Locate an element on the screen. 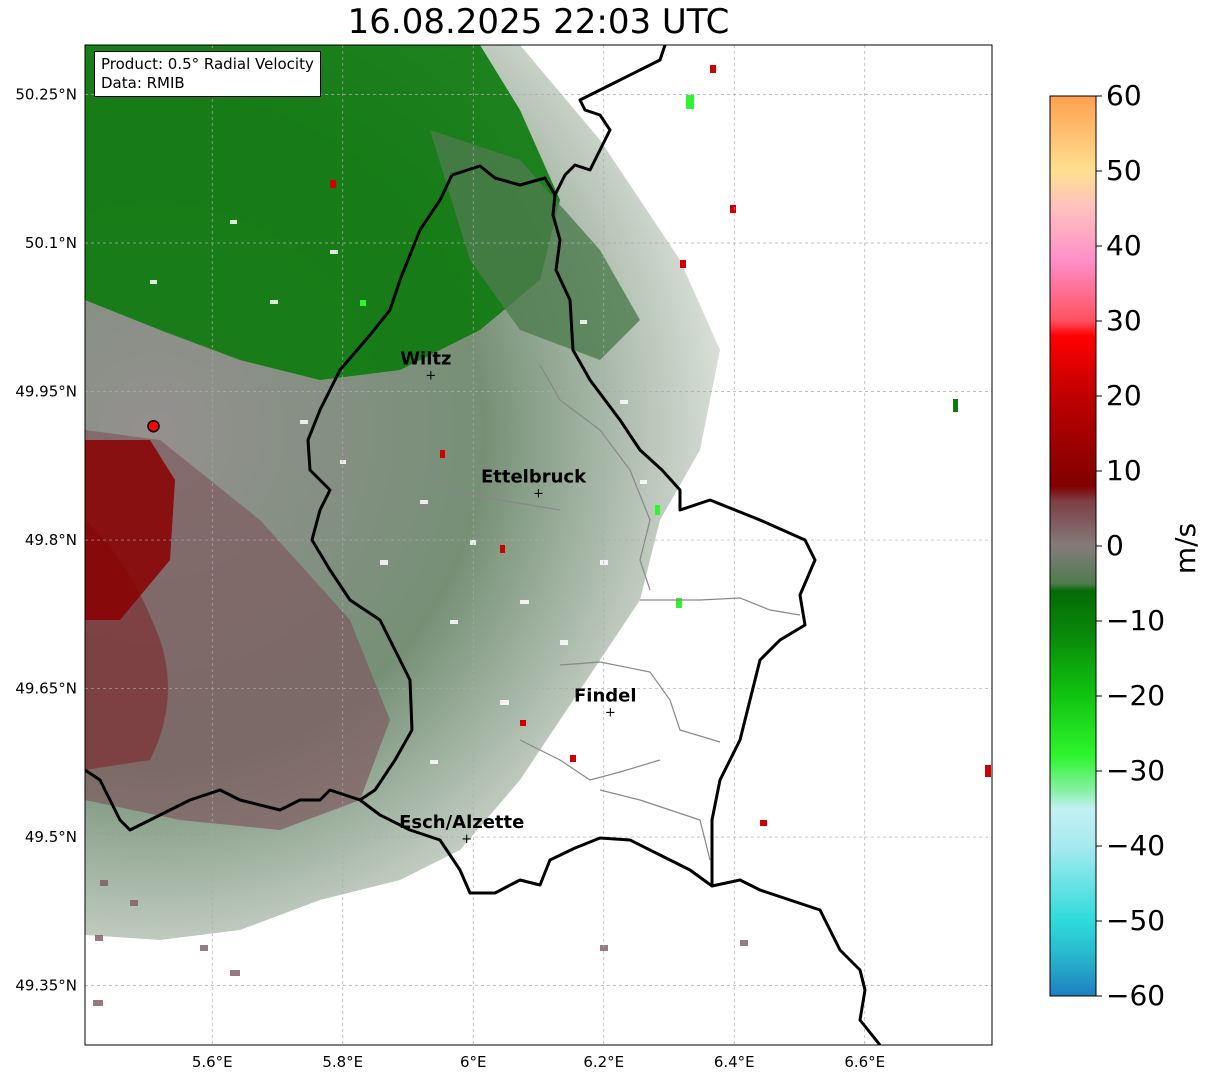  x-tick-label: 6.6°E is located at coordinates (864, 1062).